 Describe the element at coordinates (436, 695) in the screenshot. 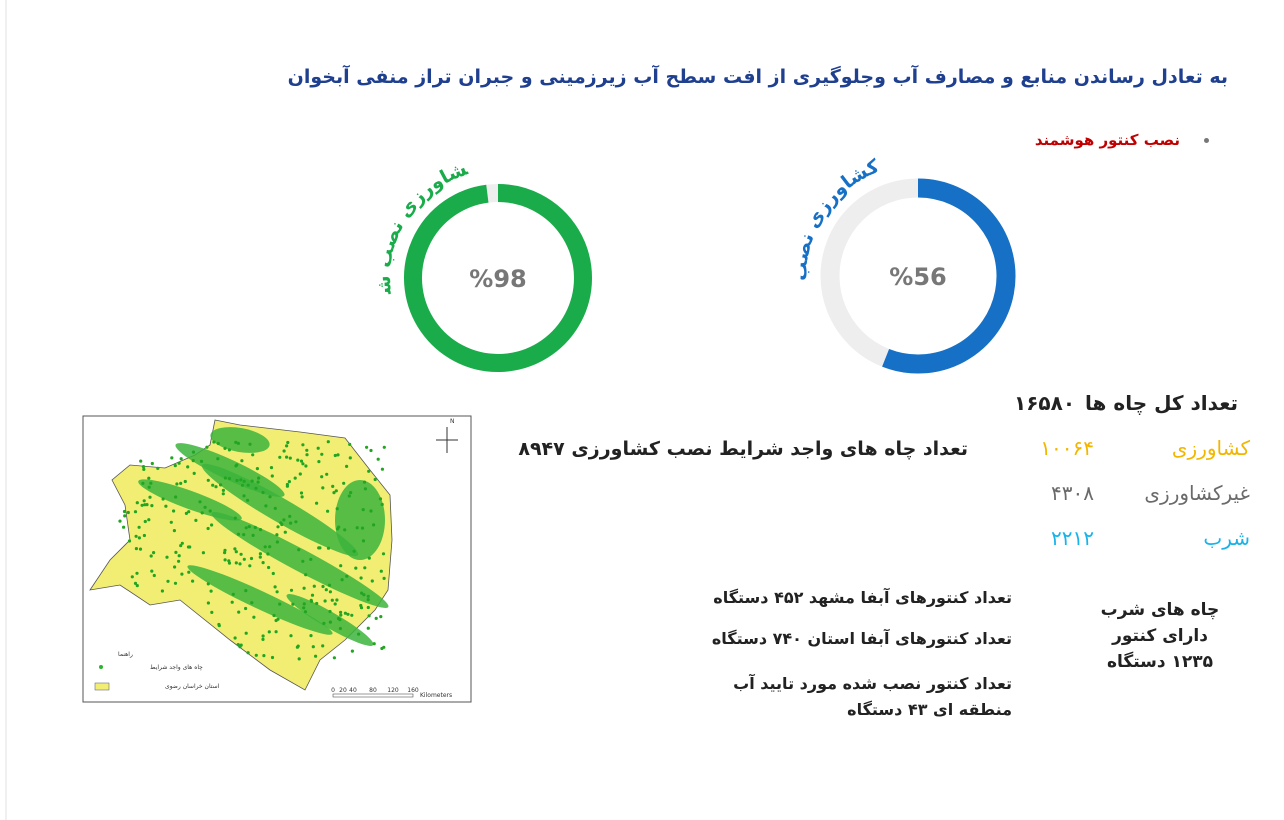

I see `scale-unit: Kilometers` at that location.